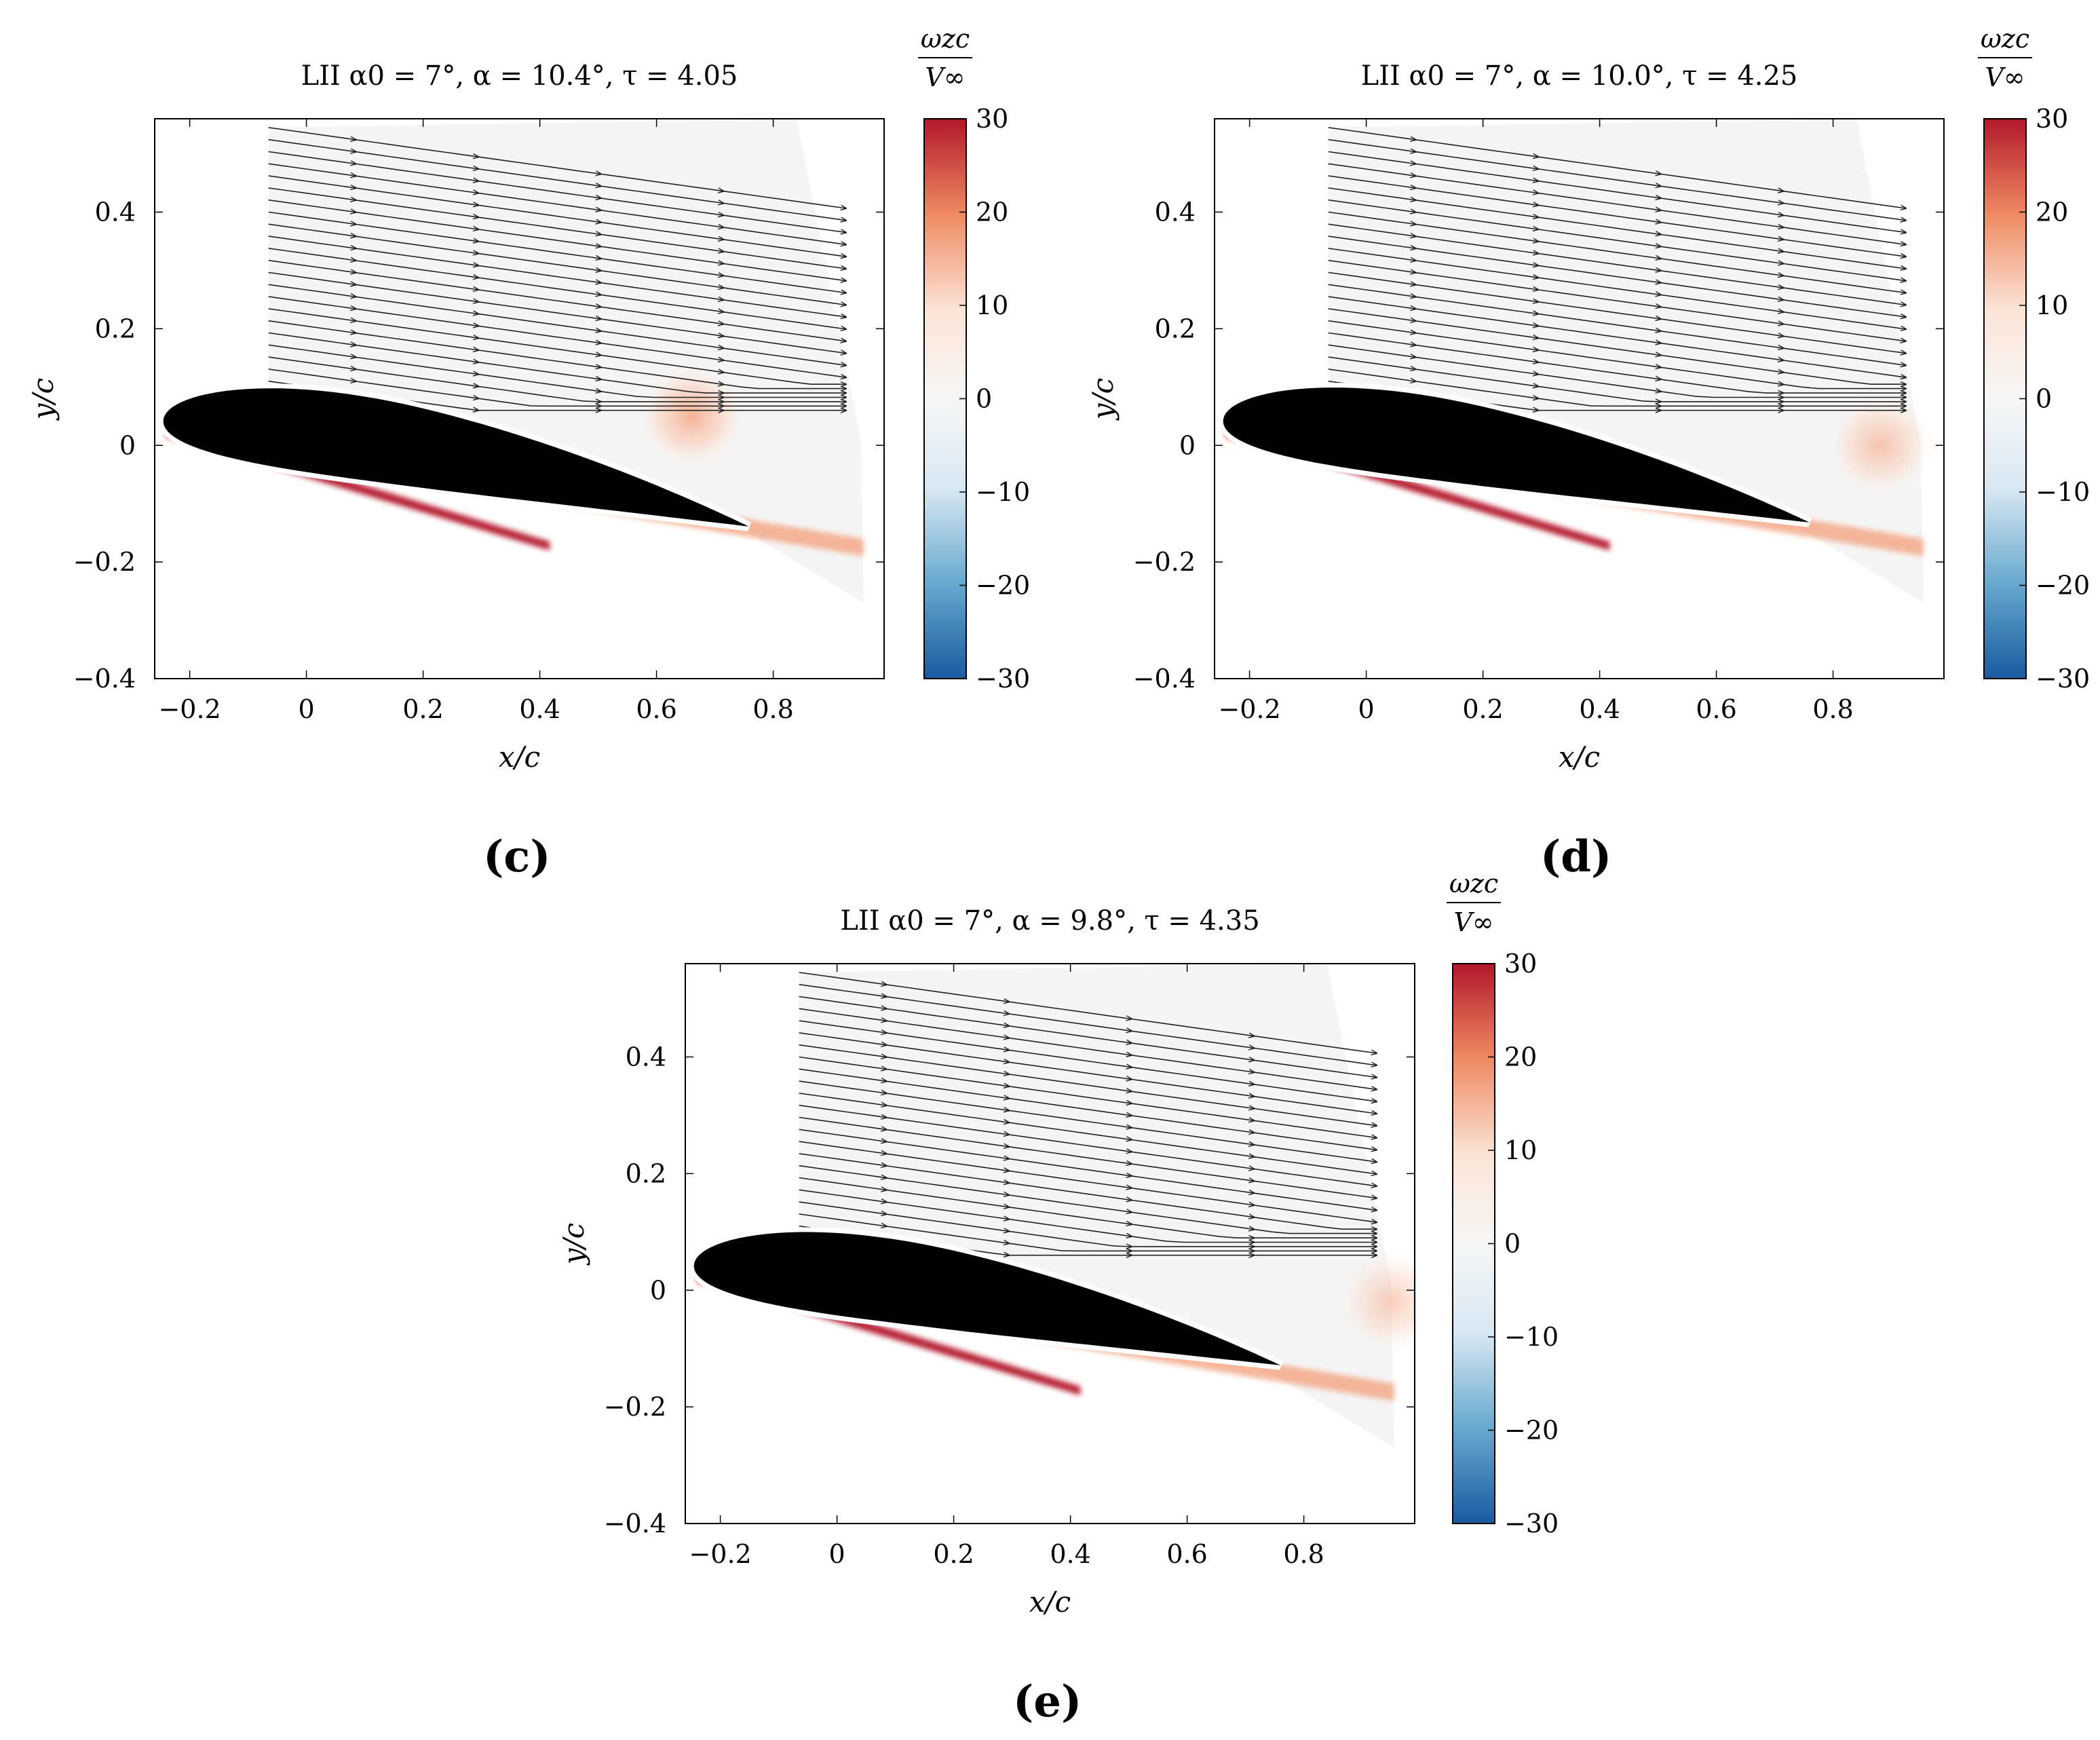  What do you see at coordinates (635, 1523) in the screenshot?
I see `y-tick-label: −0.4` at bounding box center [635, 1523].